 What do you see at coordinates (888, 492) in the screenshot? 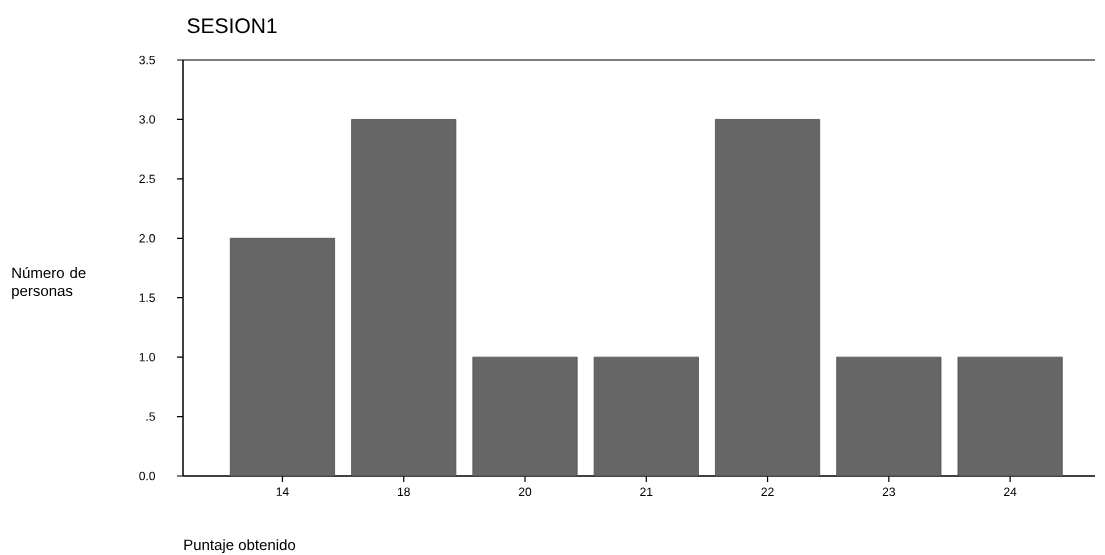
I see `x-tick-label: 23` at bounding box center [888, 492].